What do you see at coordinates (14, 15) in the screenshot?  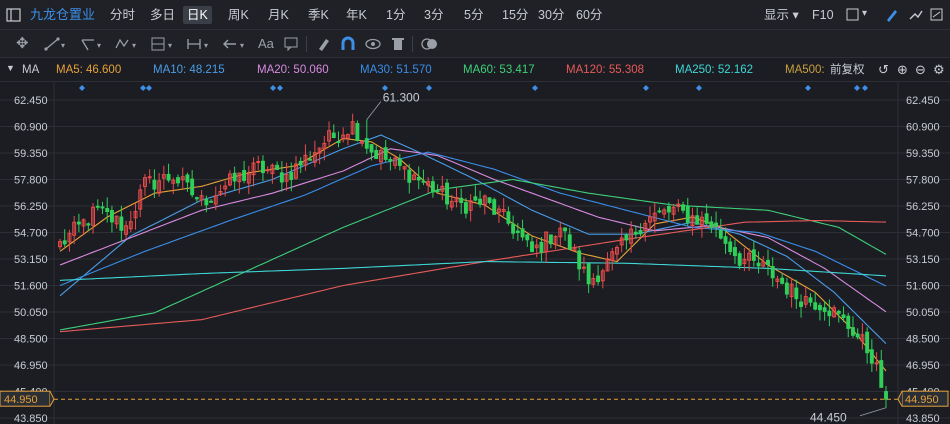 I see `panel-toggle-icon` at bounding box center [14, 15].